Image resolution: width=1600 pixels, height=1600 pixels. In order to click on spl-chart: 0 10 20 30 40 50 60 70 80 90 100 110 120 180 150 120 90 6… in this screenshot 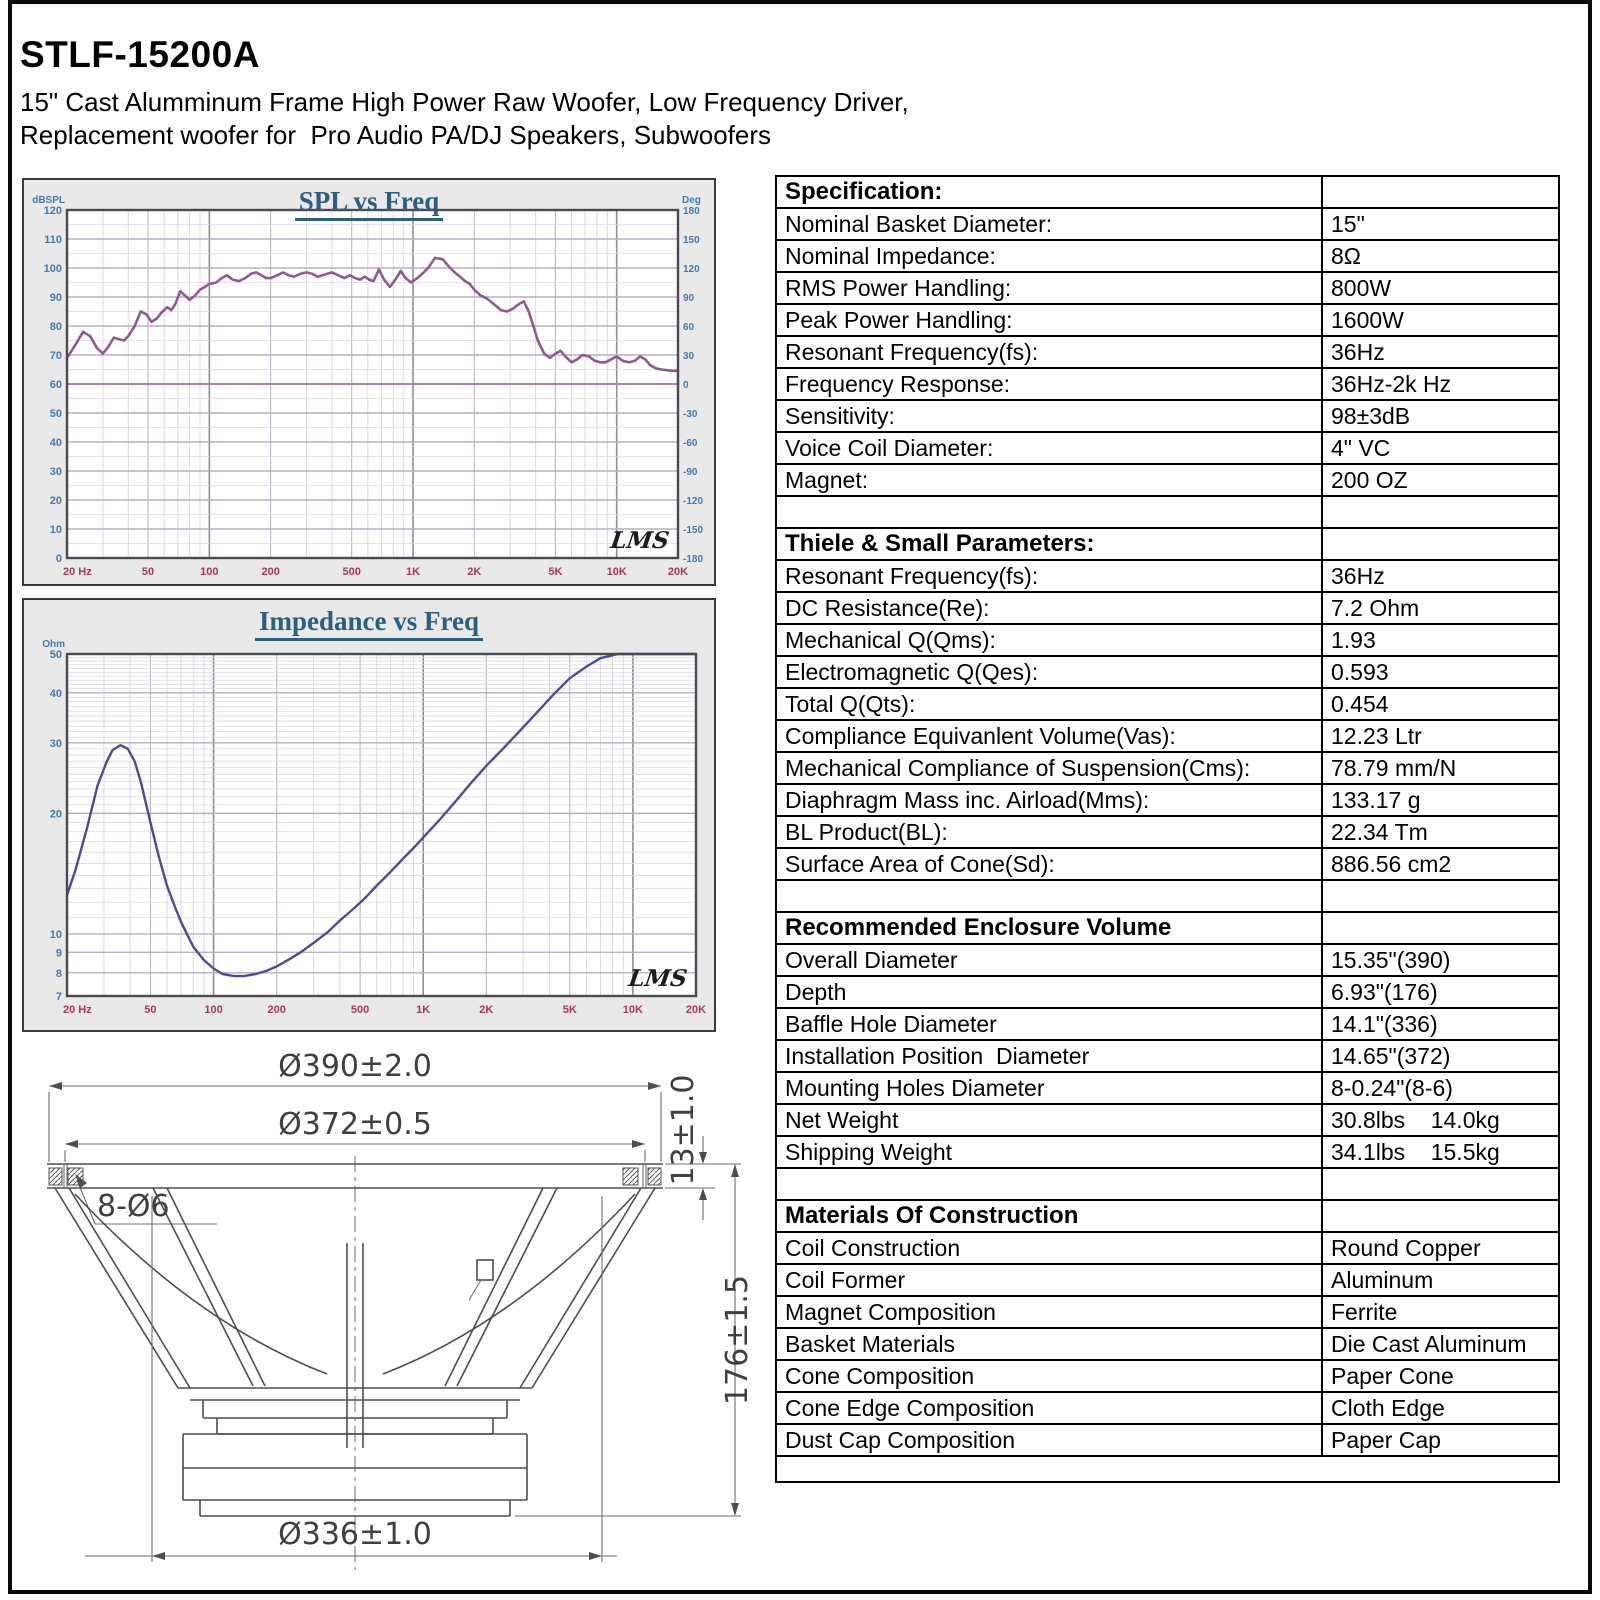, I will do `click(367, 386)`.